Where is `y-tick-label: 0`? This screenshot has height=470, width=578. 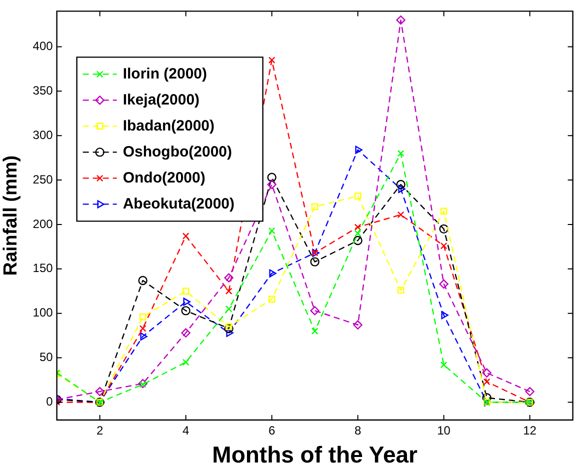 y-tick-label: 0 is located at coordinates (50, 401).